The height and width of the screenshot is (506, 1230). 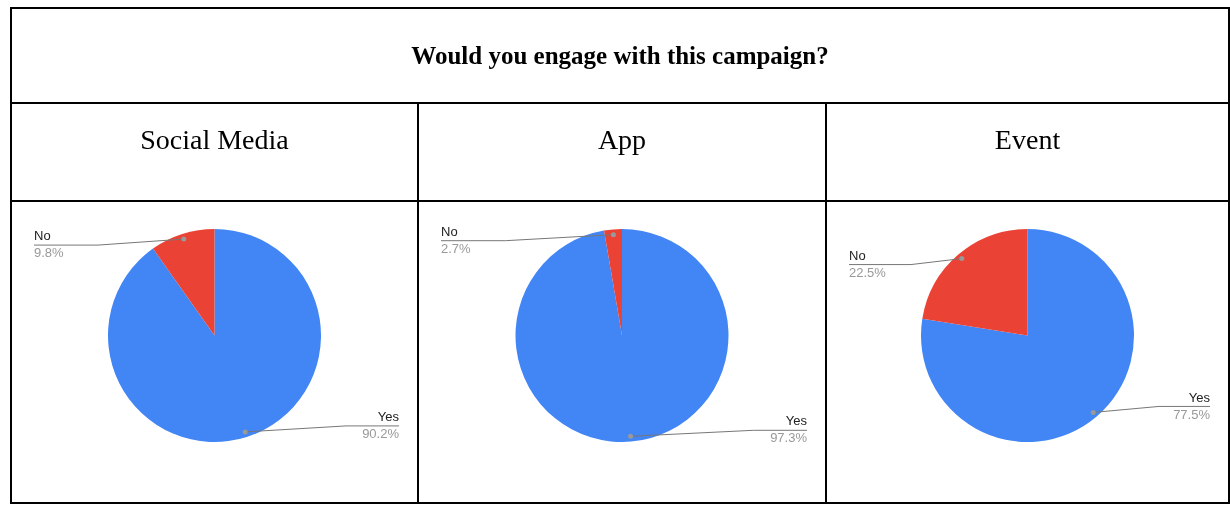 I want to click on chart-title: Event, so click(x=1027, y=153).